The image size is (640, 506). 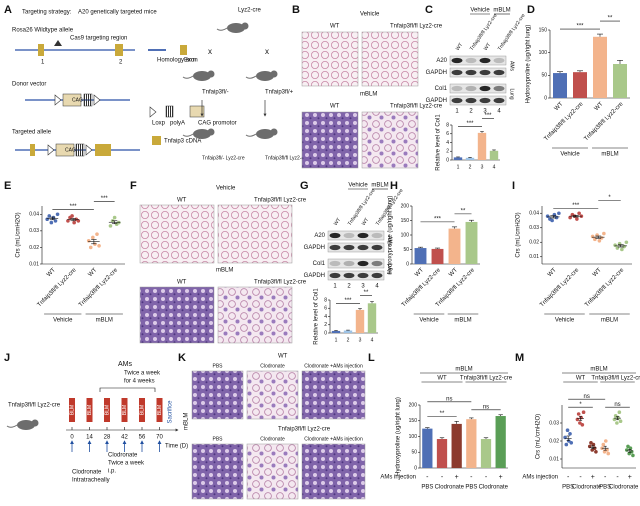 What do you see at coordinates (97, 100) in the screenshot?
I see `loxp` at bounding box center [97, 100].